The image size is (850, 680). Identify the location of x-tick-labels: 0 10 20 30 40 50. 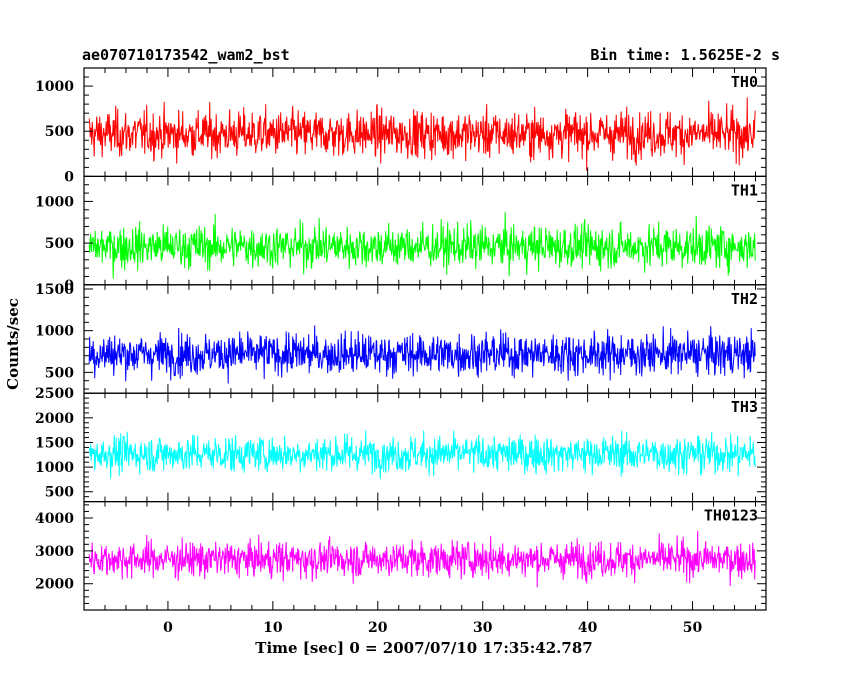
(432, 628).